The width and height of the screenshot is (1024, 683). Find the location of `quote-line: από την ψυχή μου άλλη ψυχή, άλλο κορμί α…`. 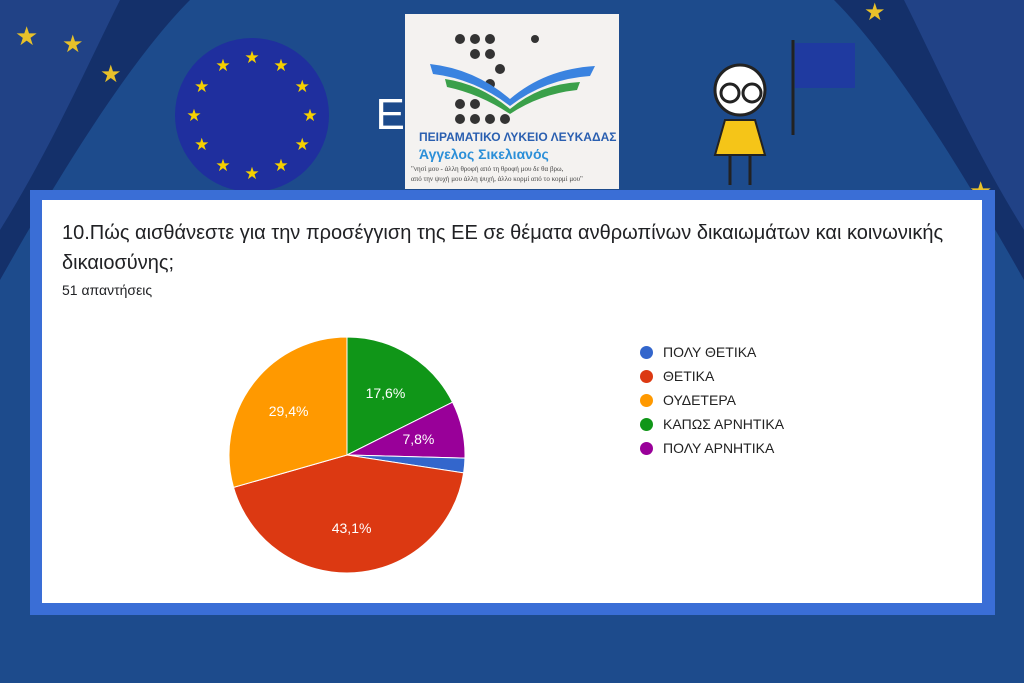

quote-line: από την ψυχή μου άλλη ψυχή, άλλο κορμί α… is located at coordinates (497, 179).